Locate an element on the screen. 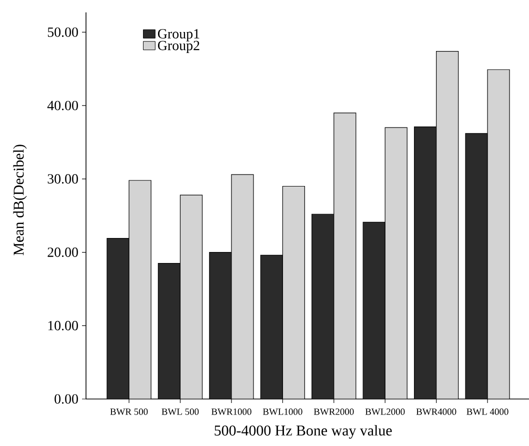 Image resolution: width=529 pixels, height=446 pixels. y-tick-label: 0.00 is located at coordinates (66, 399).